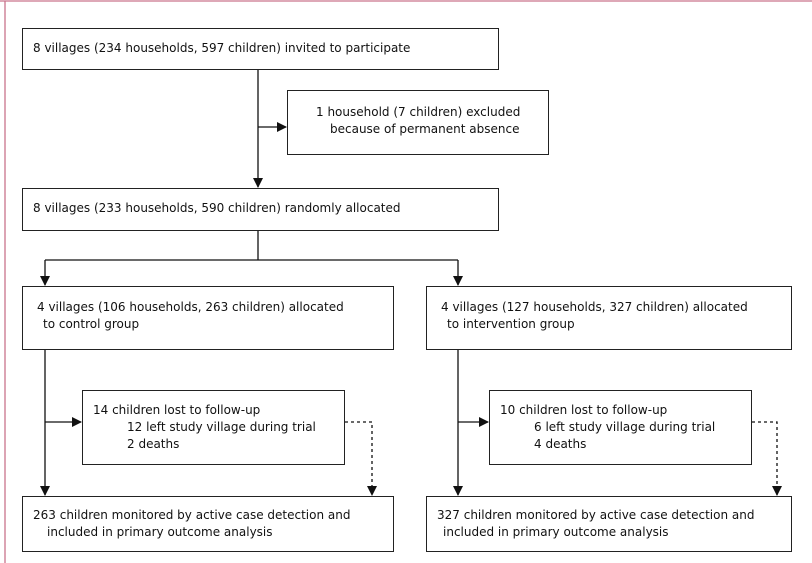 The height and width of the screenshot is (563, 812). Describe the element at coordinates (177, 410) in the screenshot. I see `box-text: 14 children lost to follow-up` at that location.